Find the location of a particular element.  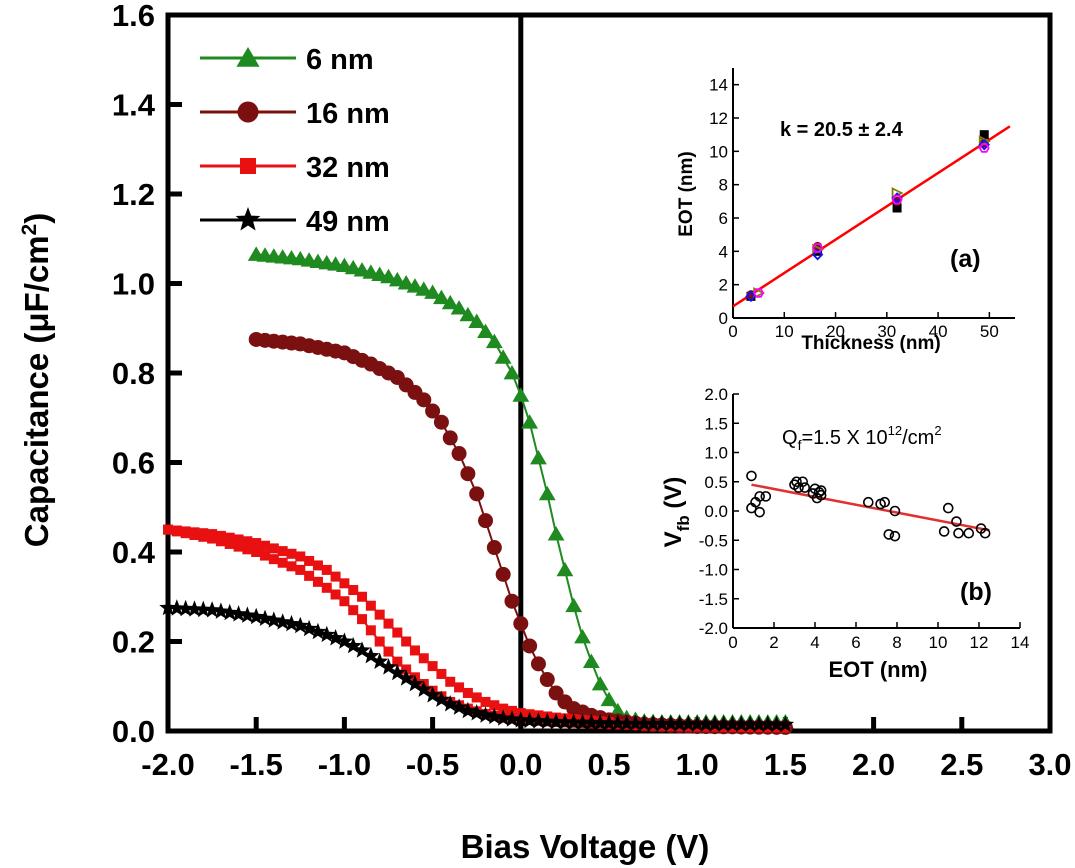

legend-label: 32 nm is located at coordinates (348, 168).